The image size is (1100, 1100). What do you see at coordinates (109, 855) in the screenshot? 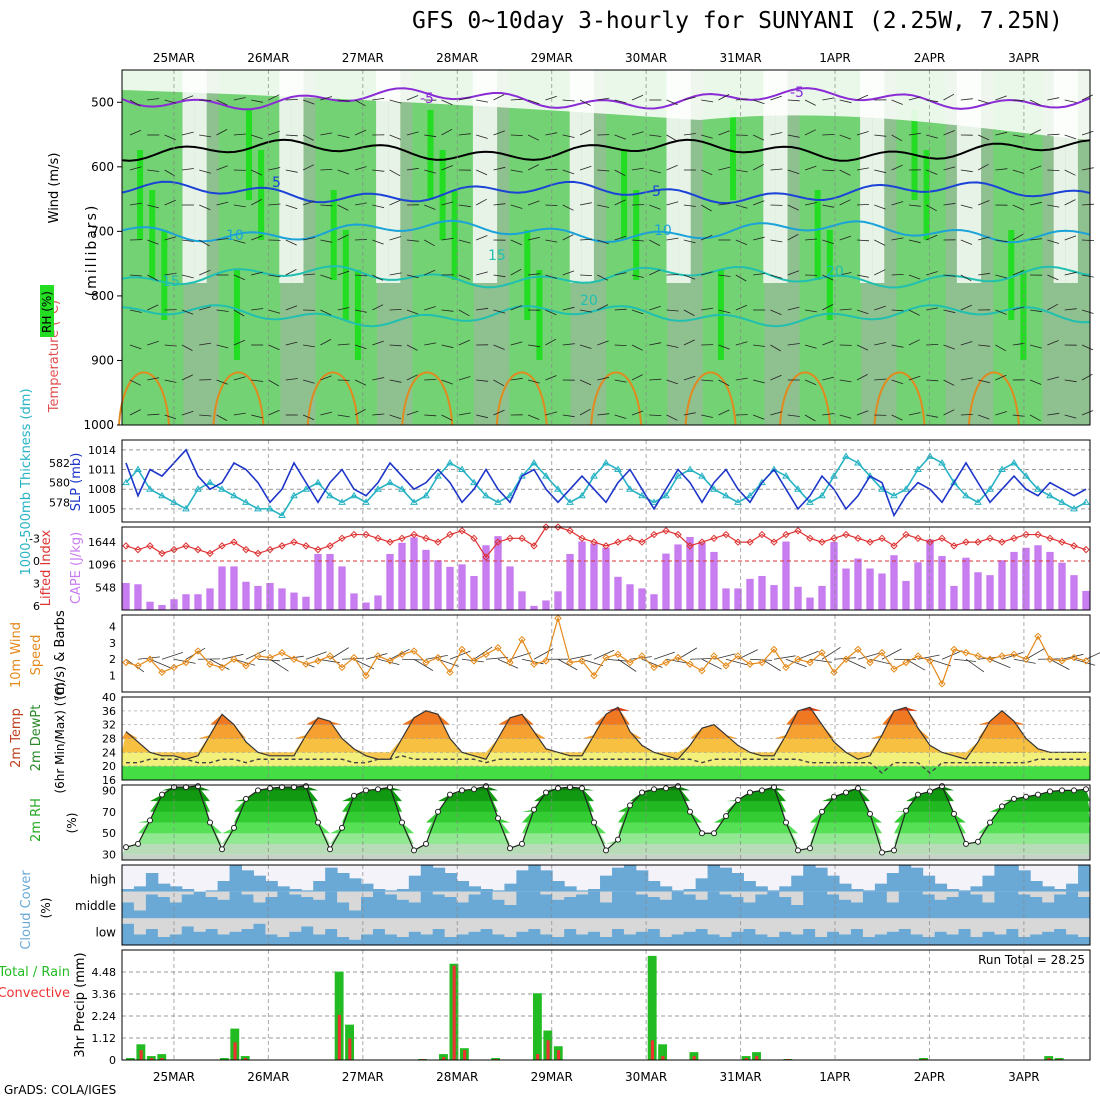
I see `rh2-ytick-label: 30` at bounding box center [109, 855].